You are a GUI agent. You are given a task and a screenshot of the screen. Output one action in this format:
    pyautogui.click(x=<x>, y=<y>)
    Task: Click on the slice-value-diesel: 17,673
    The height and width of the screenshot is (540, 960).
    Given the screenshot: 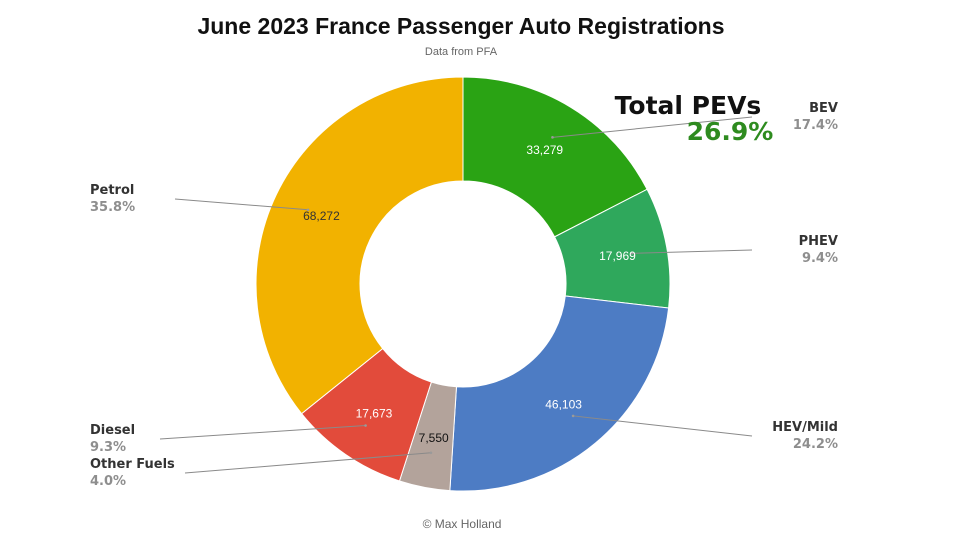 What is the action you would take?
    pyautogui.click(x=374, y=413)
    